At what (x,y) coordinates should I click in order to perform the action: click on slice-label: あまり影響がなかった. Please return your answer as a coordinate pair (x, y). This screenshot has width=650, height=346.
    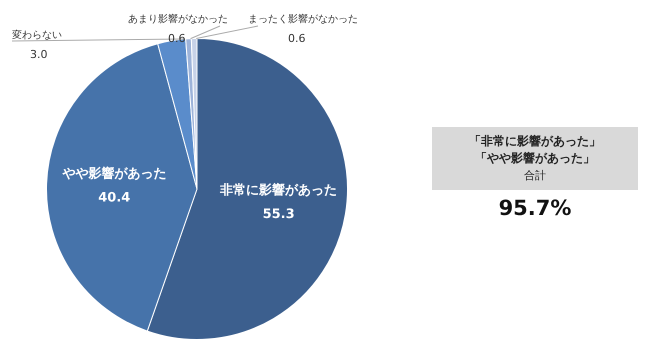
    Looking at the image, I should click on (178, 19).